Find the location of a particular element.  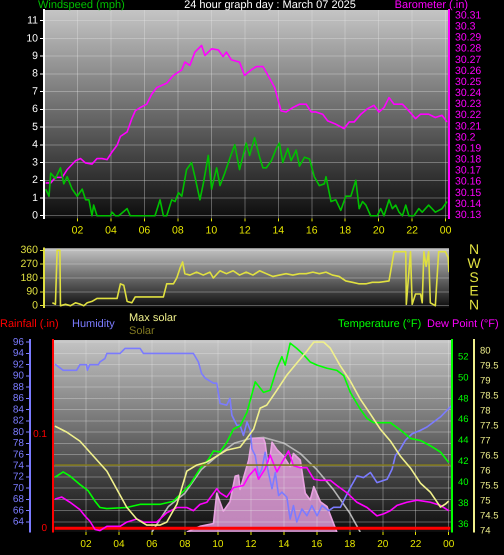

x-tick-label: 10 is located at coordinates (218, 544).